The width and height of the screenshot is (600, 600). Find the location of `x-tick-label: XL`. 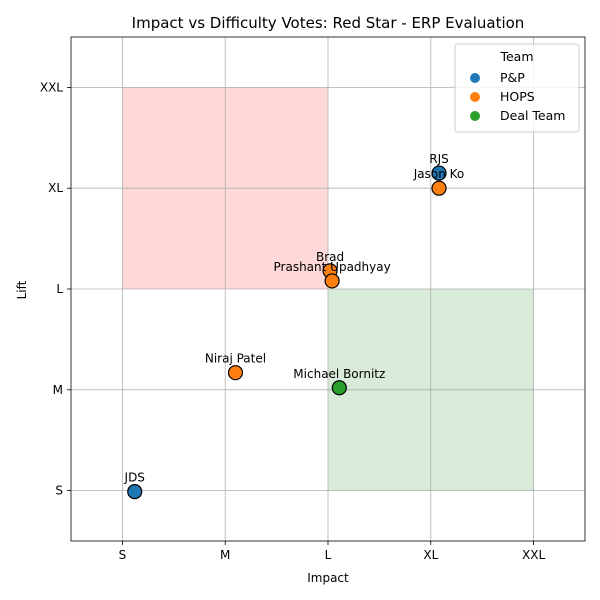

x-tick-label: XL is located at coordinates (430, 555).